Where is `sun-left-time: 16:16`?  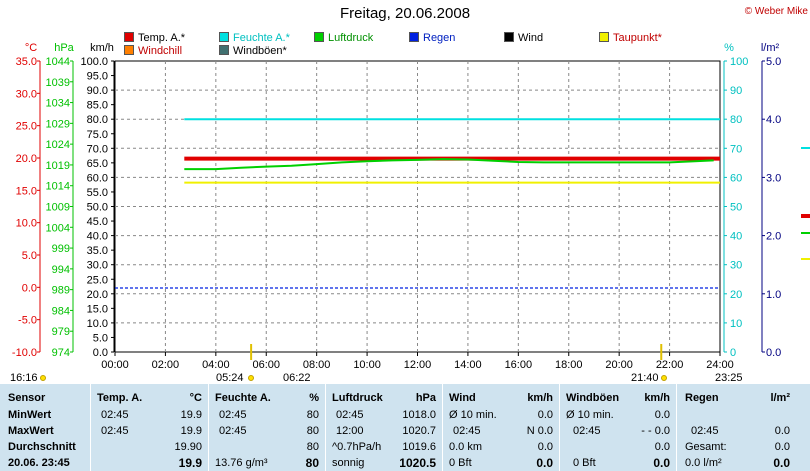 sun-left-time: 16:16 is located at coordinates (24, 378).